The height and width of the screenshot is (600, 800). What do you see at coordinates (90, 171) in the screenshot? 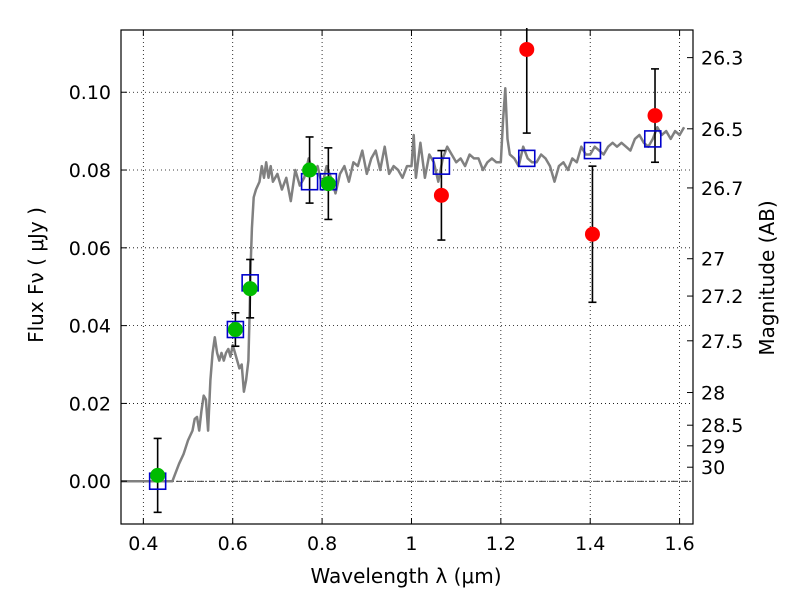
I see `y-tick-label: 0.08` at bounding box center [90, 171].